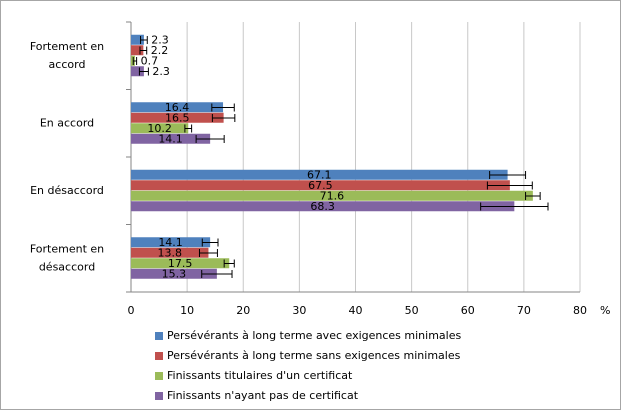 The image size is (621, 410). What do you see at coordinates (524, 310) in the screenshot?
I see `x-tick-label: 70` at bounding box center [524, 310].